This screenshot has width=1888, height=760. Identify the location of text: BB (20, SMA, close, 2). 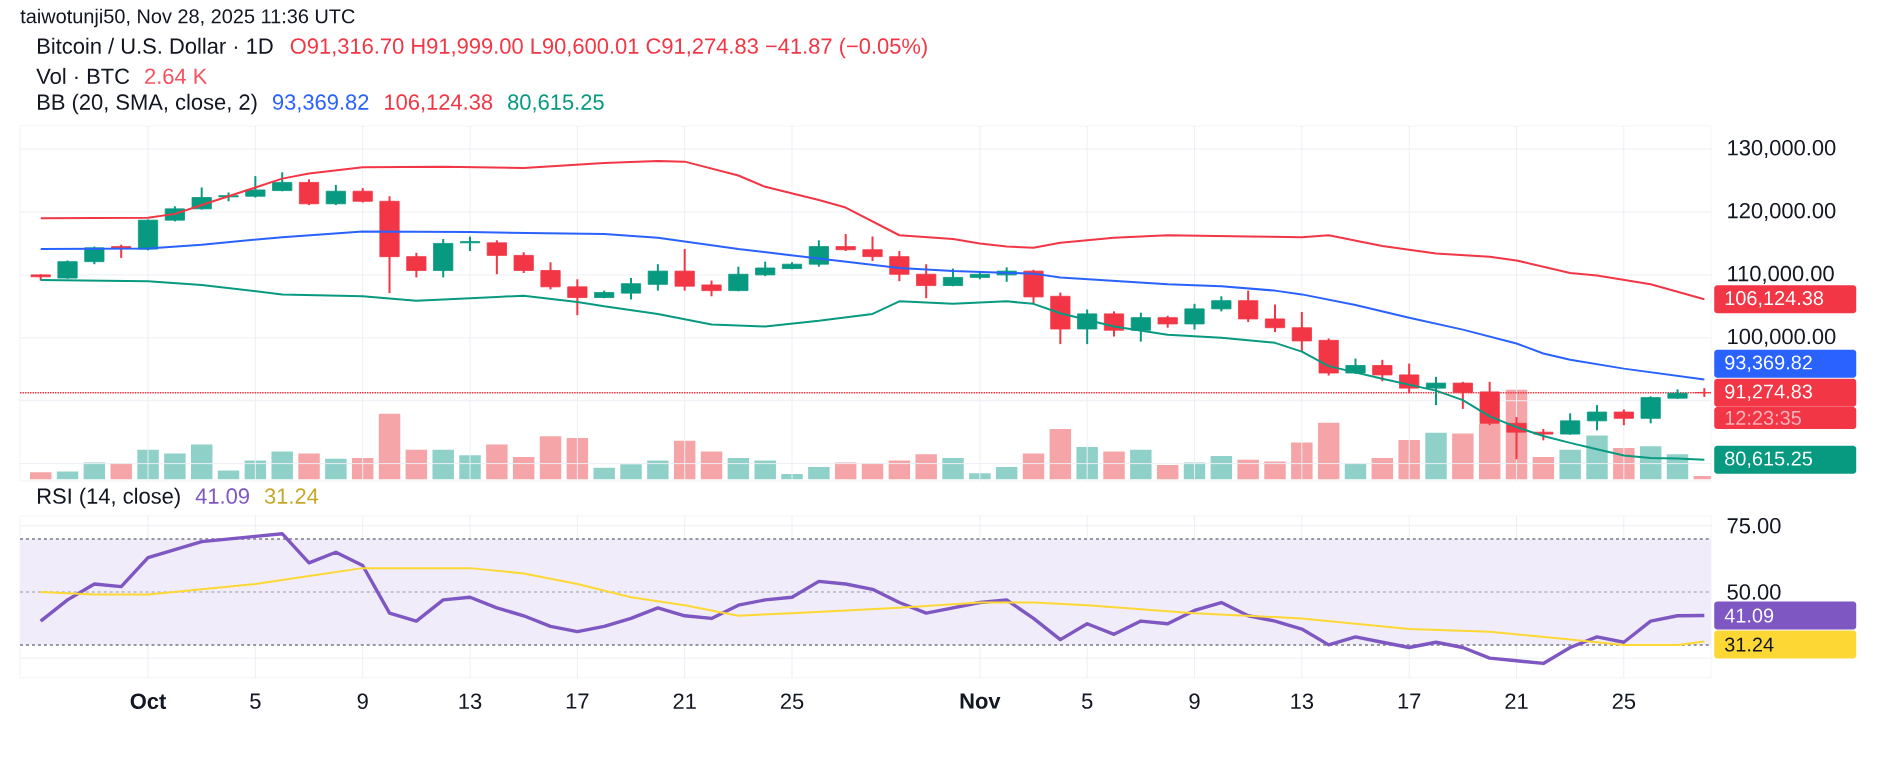
(147, 104).